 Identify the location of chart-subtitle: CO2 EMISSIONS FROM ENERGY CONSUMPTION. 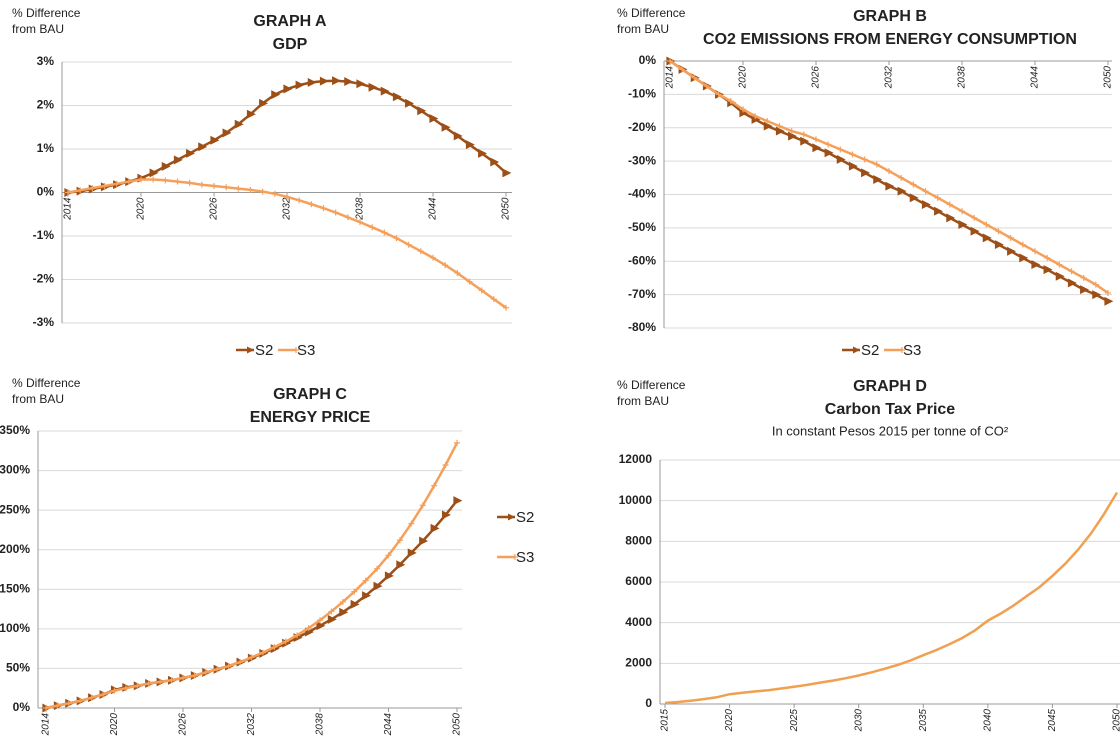
(890, 39).